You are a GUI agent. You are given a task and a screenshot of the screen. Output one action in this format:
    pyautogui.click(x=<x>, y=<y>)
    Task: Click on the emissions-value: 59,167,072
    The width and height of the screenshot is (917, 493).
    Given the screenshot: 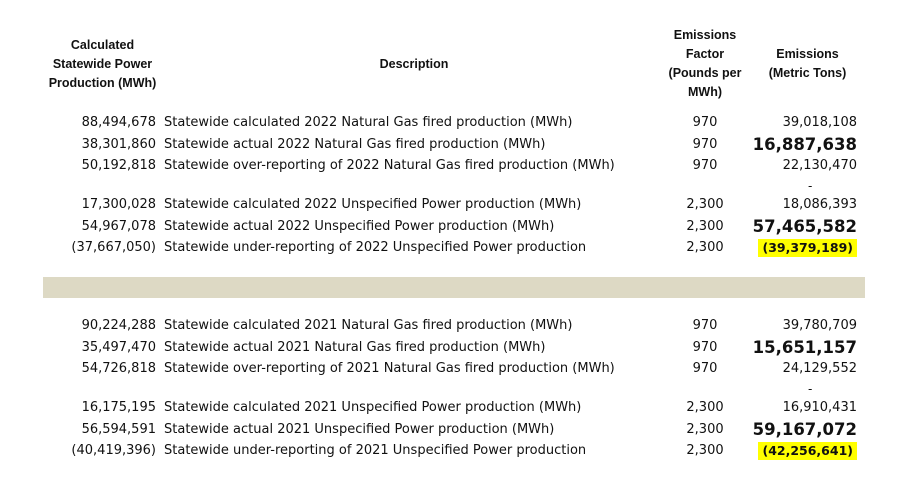 What is the action you would take?
    pyautogui.click(x=804, y=429)
    